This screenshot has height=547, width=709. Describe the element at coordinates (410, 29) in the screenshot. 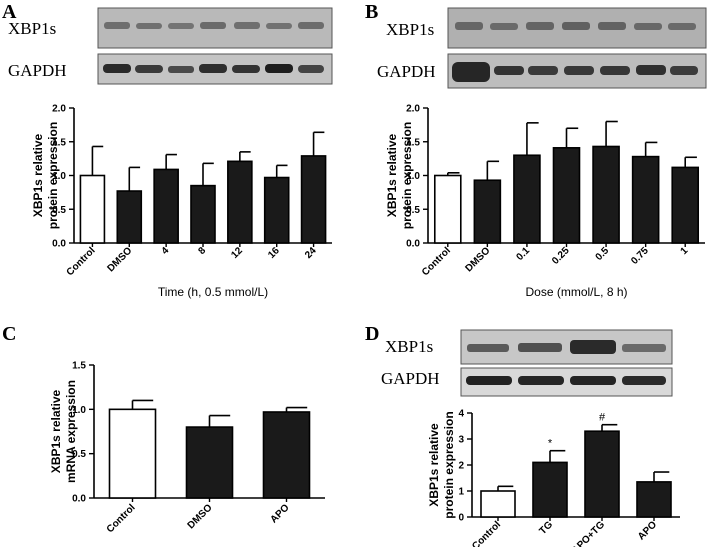

I see `blot-label-b-xbp1s: XBP1s` at that location.